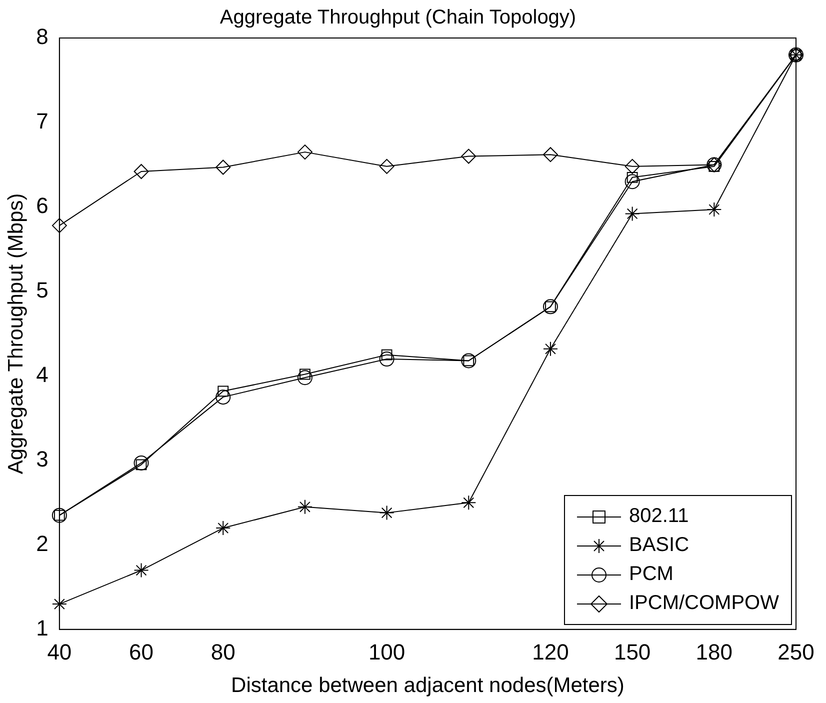 This screenshot has height=703, width=826. Describe the element at coordinates (16, 333) in the screenshot. I see `y-axis-title: Aggregate Throughput (Mbps)` at that location.